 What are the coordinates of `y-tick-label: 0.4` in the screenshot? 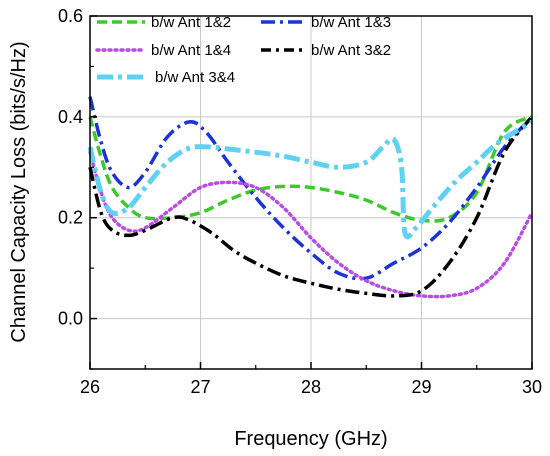 It's located at (70, 117).